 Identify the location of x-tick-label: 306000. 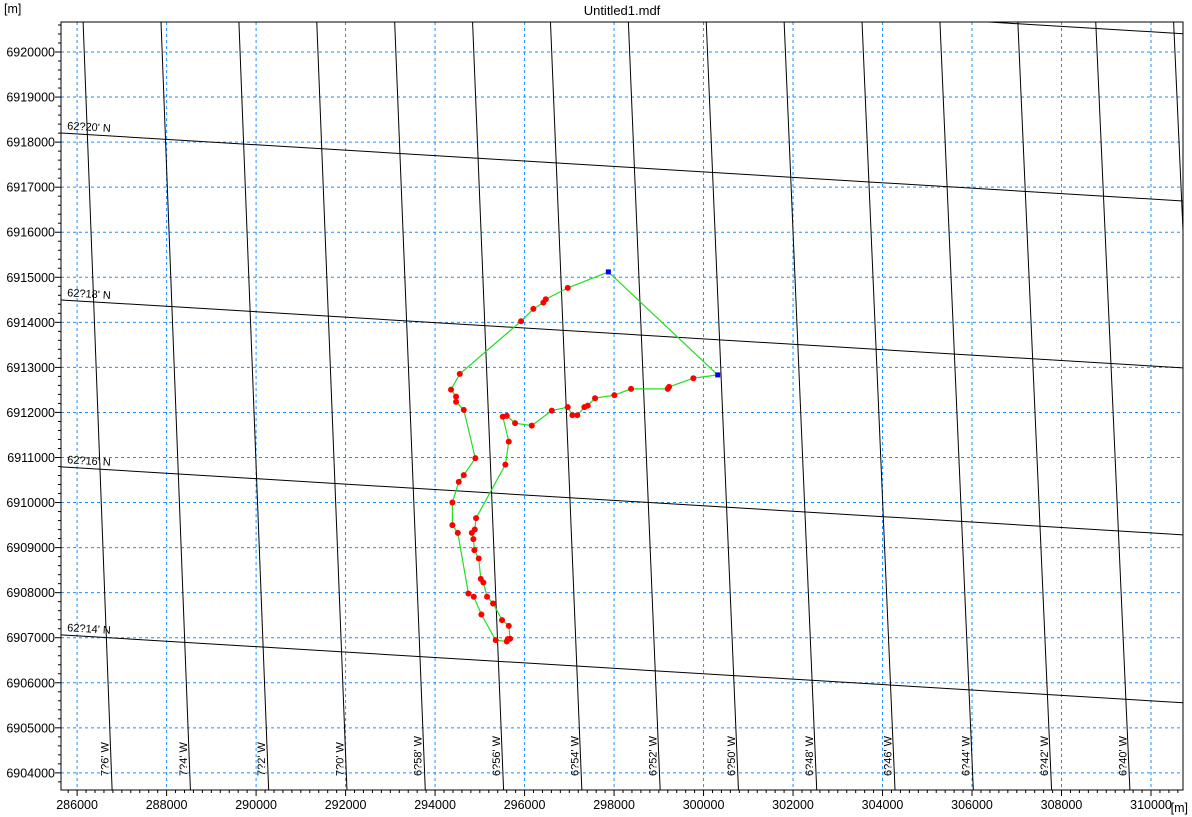
(972, 805).